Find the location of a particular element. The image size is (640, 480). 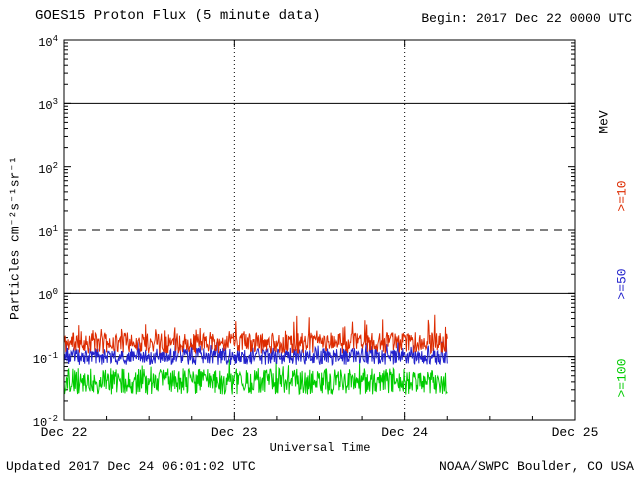

updated-timestamp: Updated 2017 Dec 24 06:01:02 UTC is located at coordinates (131, 466).